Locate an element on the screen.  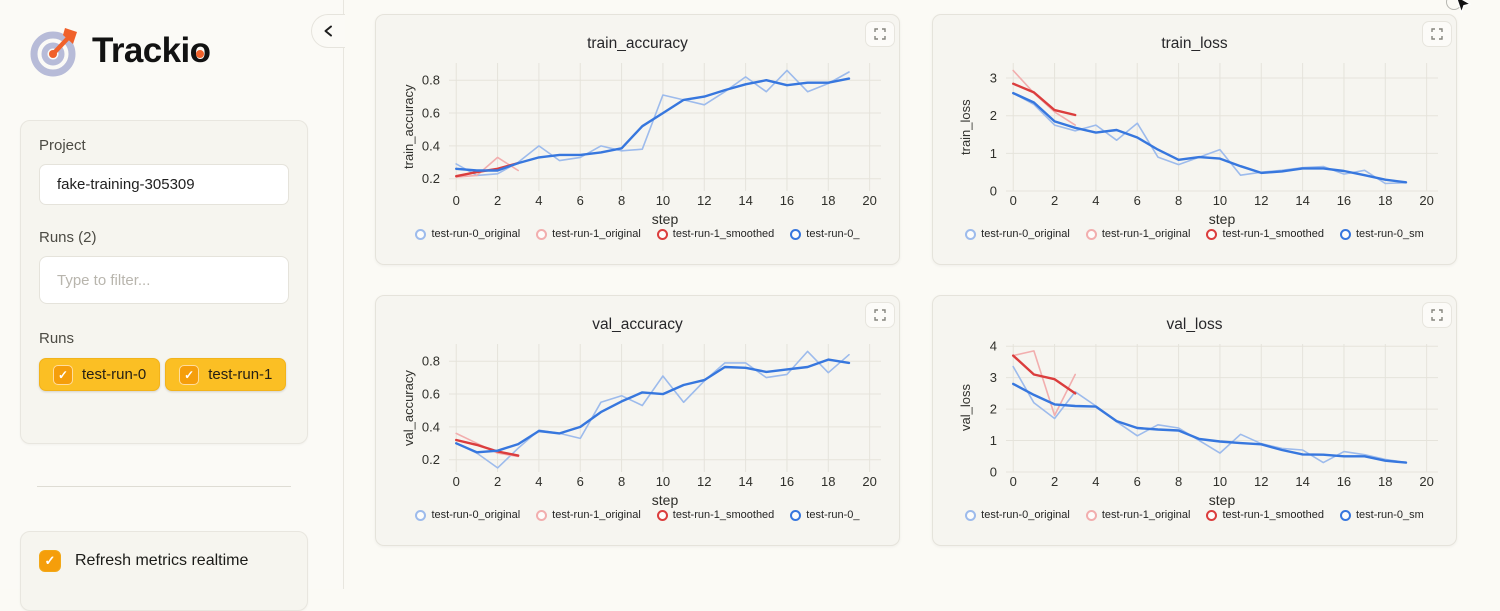
run-chip-test-run-0: ✓ test-run-0 is located at coordinates (100, 374).